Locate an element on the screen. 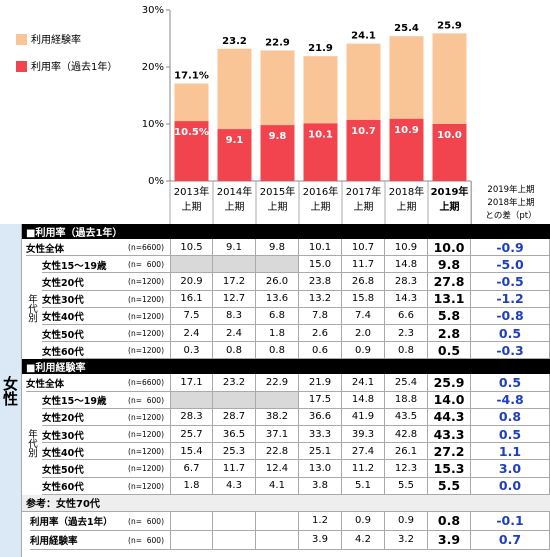 This screenshot has height=557, width=550. table-cell: 17.1 is located at coordinates (191, 383).